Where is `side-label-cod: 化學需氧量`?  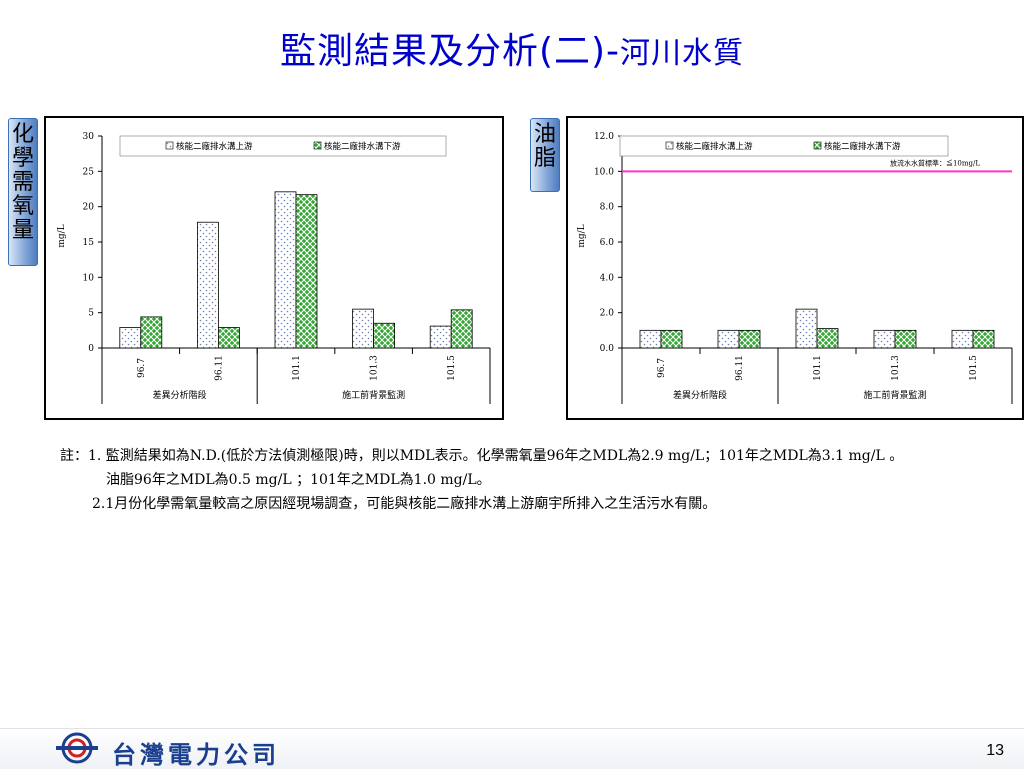
side-label-cod: 化學需氧量 is located at coordinates (23, 192).